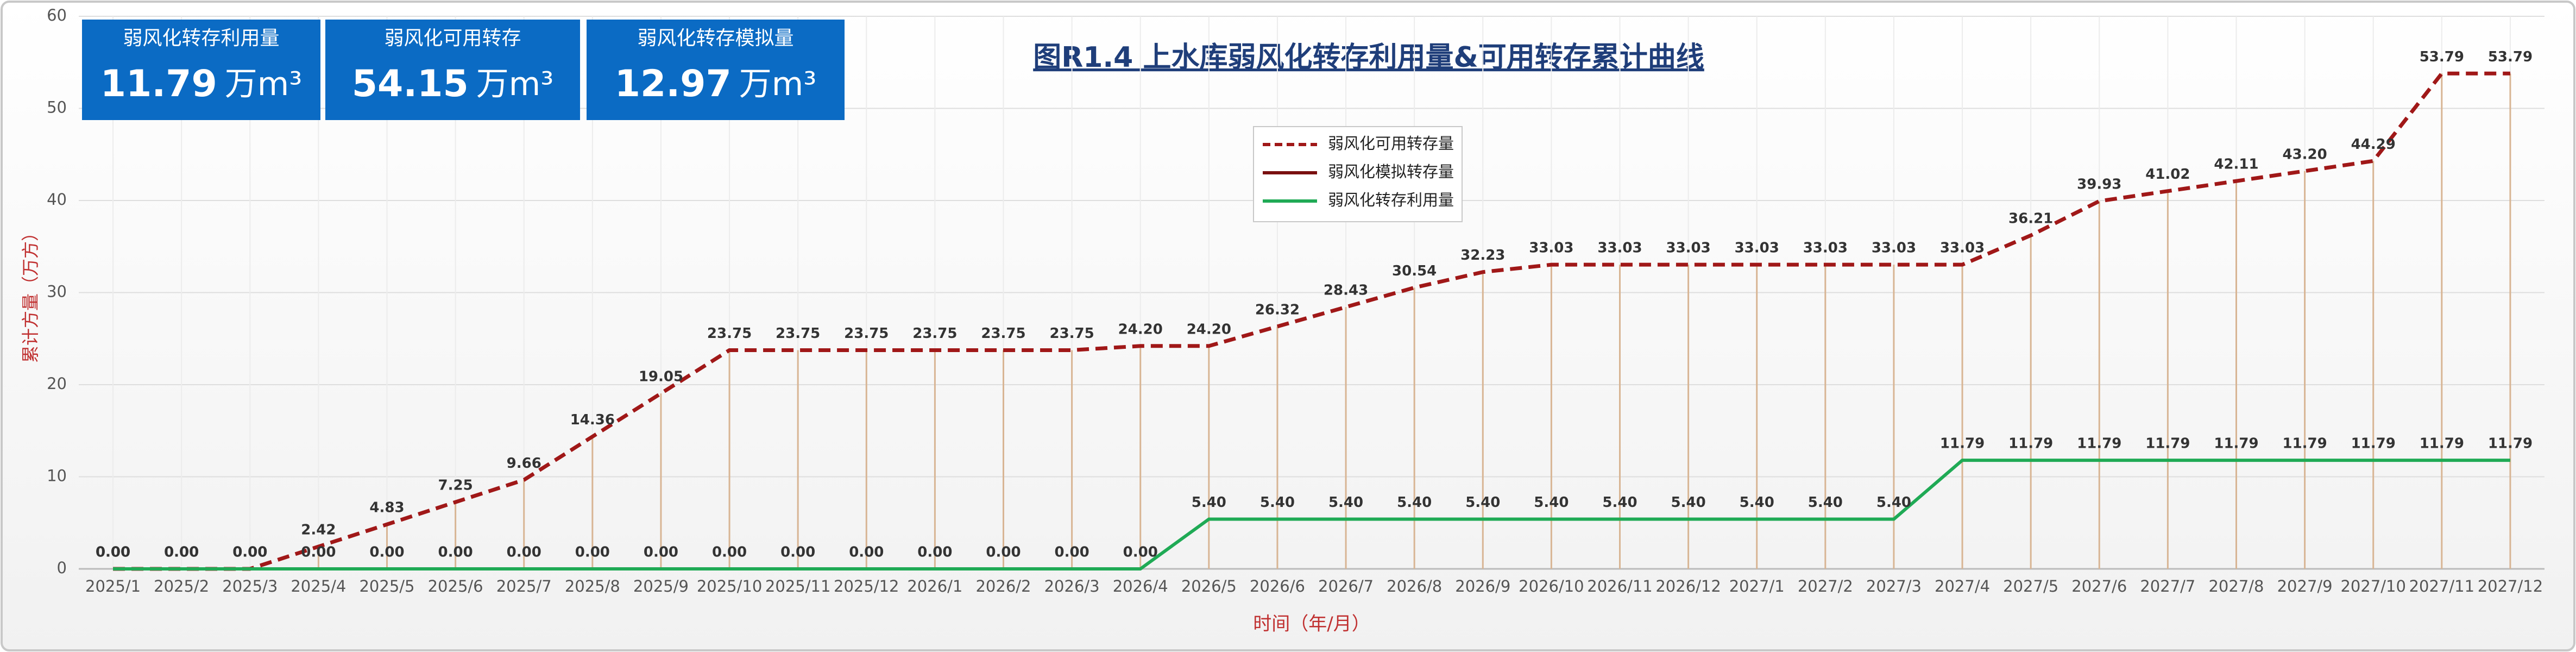  What do you see at coordinates (31, 293) in the screenshot?
I see `y-axis-label: 累计方量（万方）` at bounding box center [31, 293].